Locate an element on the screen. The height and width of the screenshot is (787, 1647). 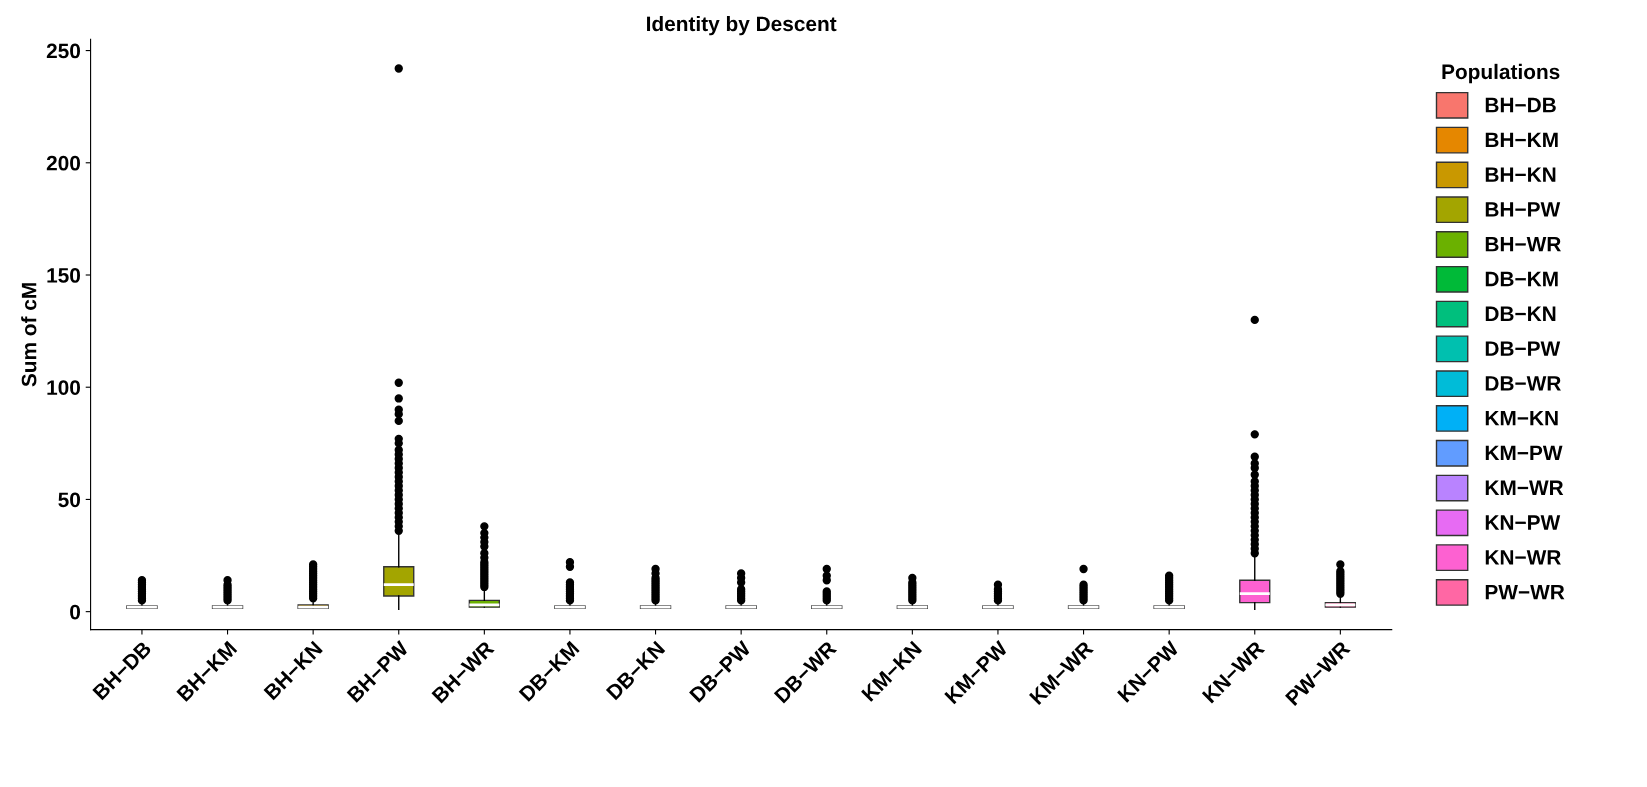
legend-label: DB−WR is located at coordinates (1523, 383).